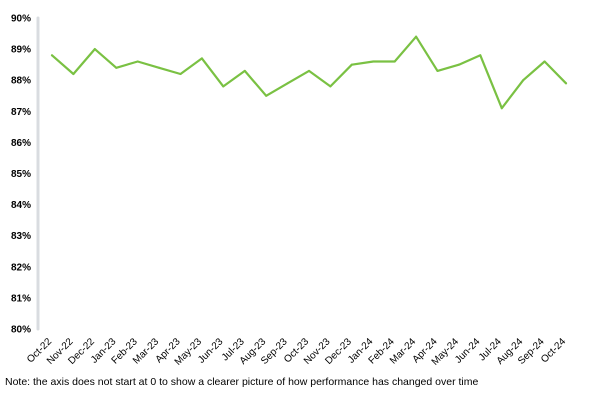 This screenshot has height=404, width=607. I want to click on y-tick-label: 84%, so click(21, 205).